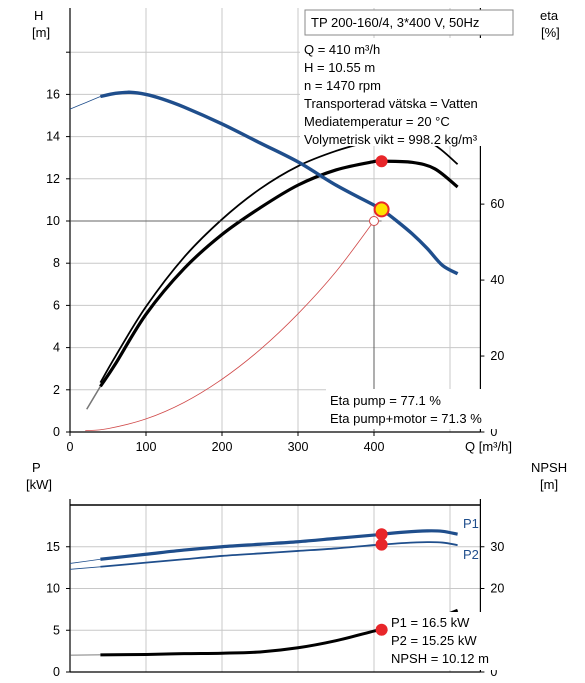 Image resolution: width=585 pixels, height=683 pixels. What do you see at coordinates (549, 484) in the screenshot?
I see `npsh-axis-unit: [m]` at bounding box center [549, 484].